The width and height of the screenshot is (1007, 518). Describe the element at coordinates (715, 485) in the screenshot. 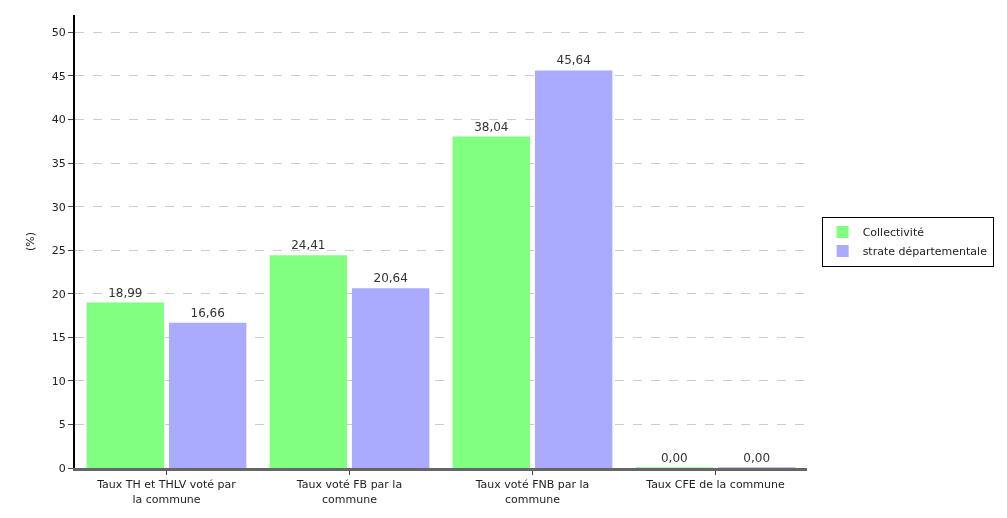

I see `x-tick-label: Taux CFE de la commune` at that location.